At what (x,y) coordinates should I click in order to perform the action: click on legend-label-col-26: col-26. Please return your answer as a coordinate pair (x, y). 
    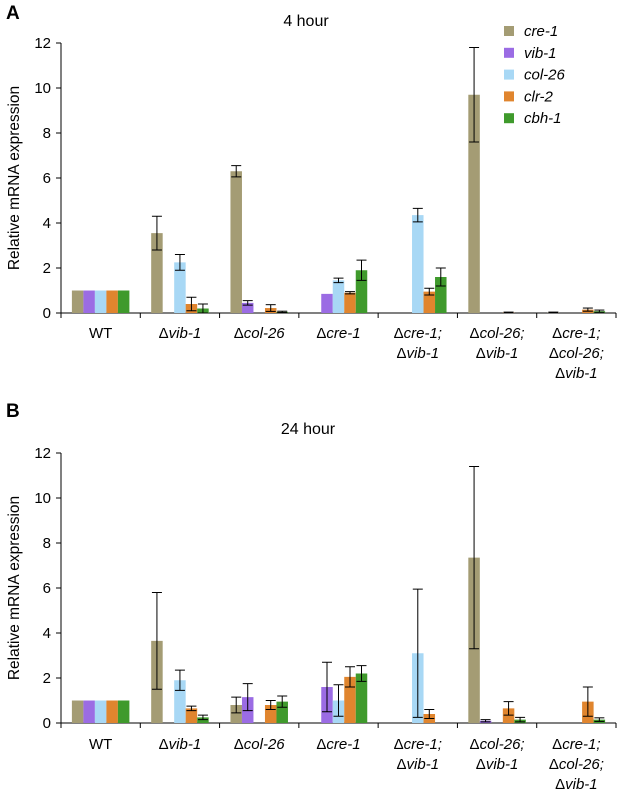
    Looking at the image, I should click on (545, 75).